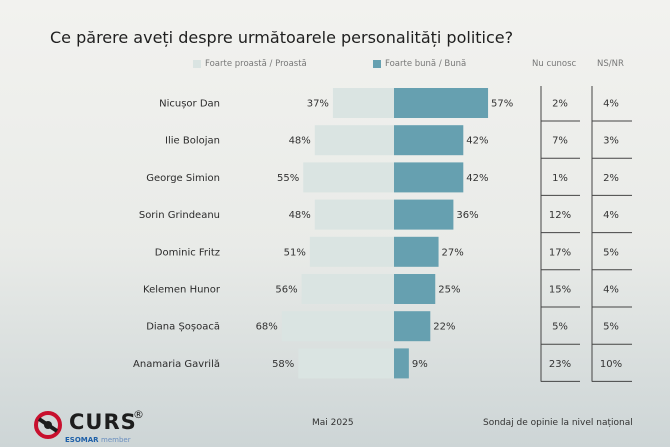  What do you see at coordinates (183, 327) in the screenshot?
I see `category-label: Diana Șoșoacă` at bounding box center [183, 327].